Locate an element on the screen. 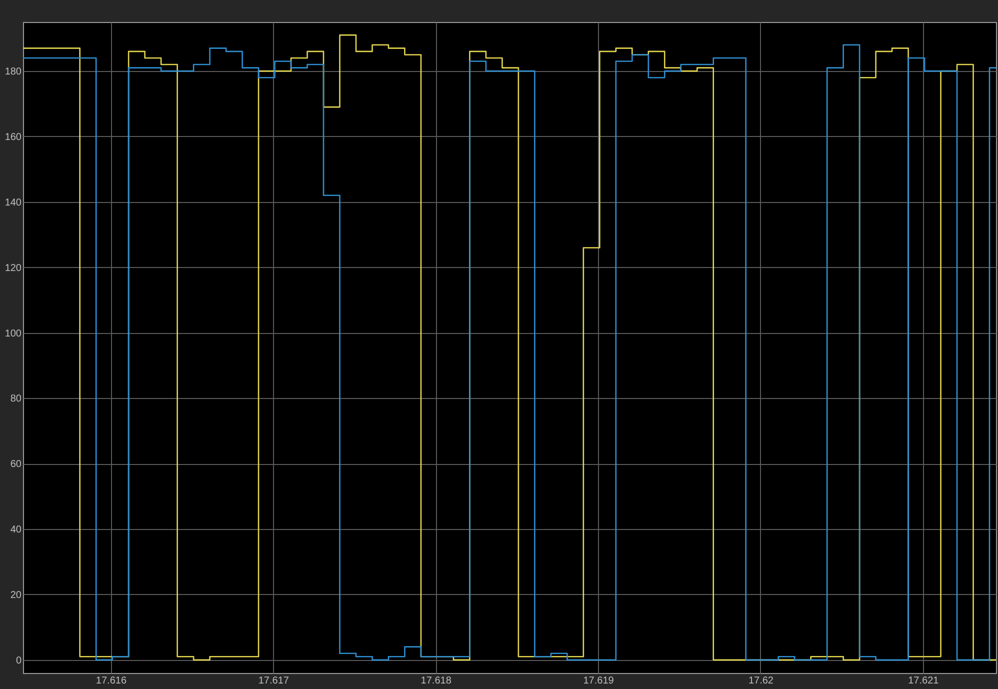 Image resolution: width=998 pixels, height=689 pixels. y-tick-label: 0 is located at coordinates (19, 660).